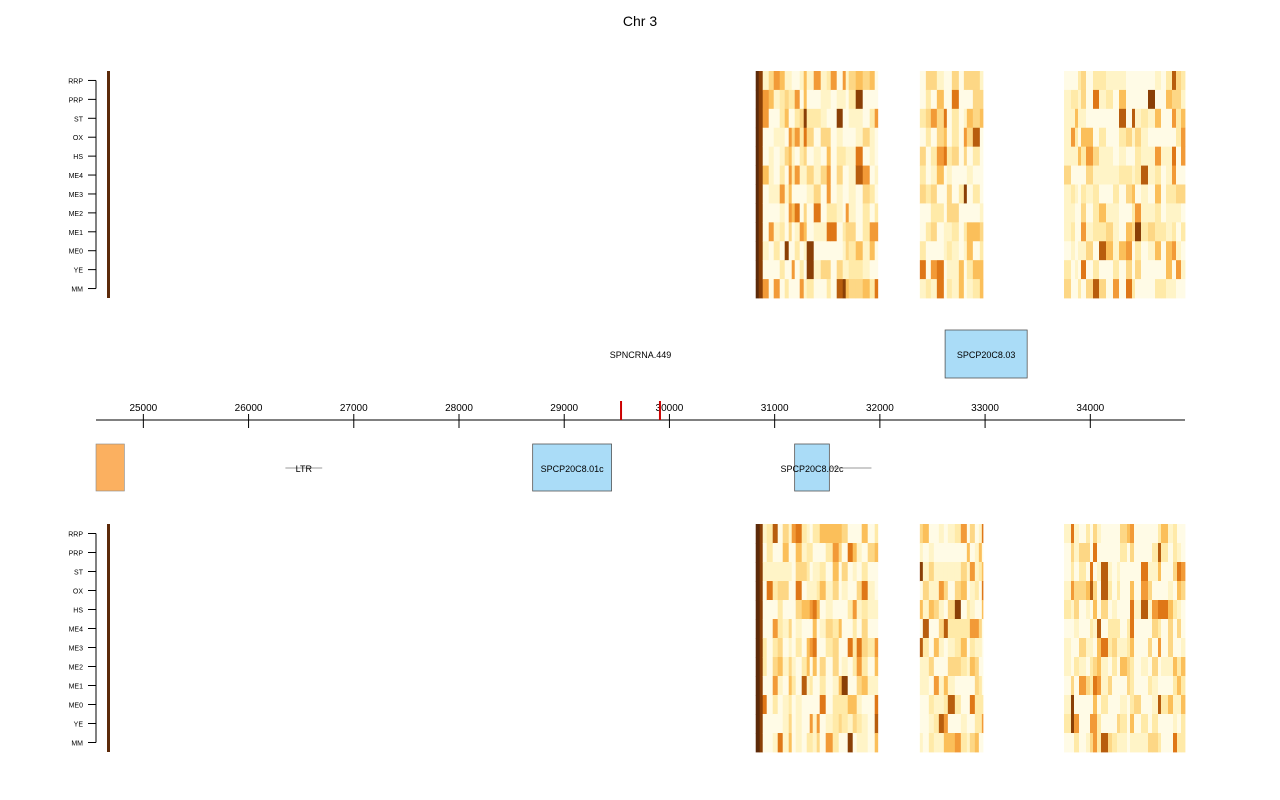 The width and height of the screenshot is (1280, 800). I want to click on feature-label: SPCP20C8.02c, so click(812, 469).